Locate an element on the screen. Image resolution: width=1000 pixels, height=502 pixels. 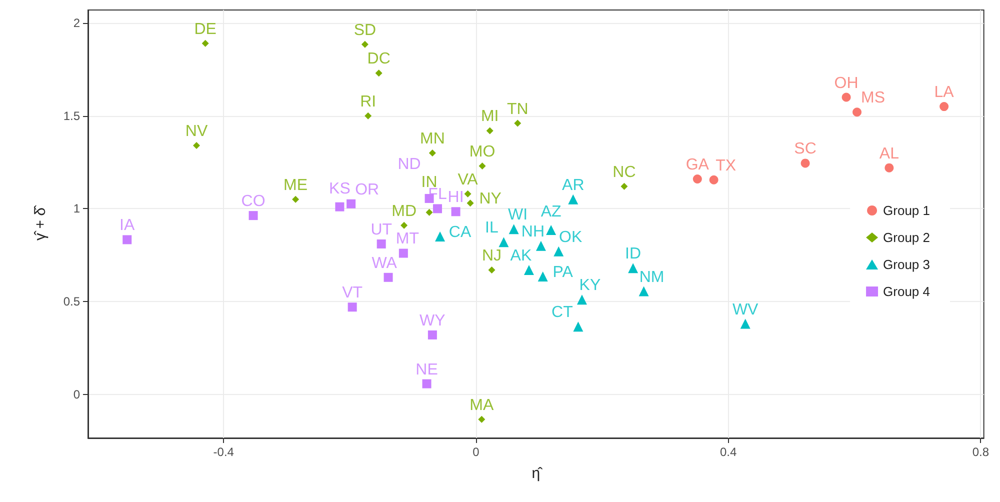
x-tick-label: 0.8 is located at coordinates (981, 452).